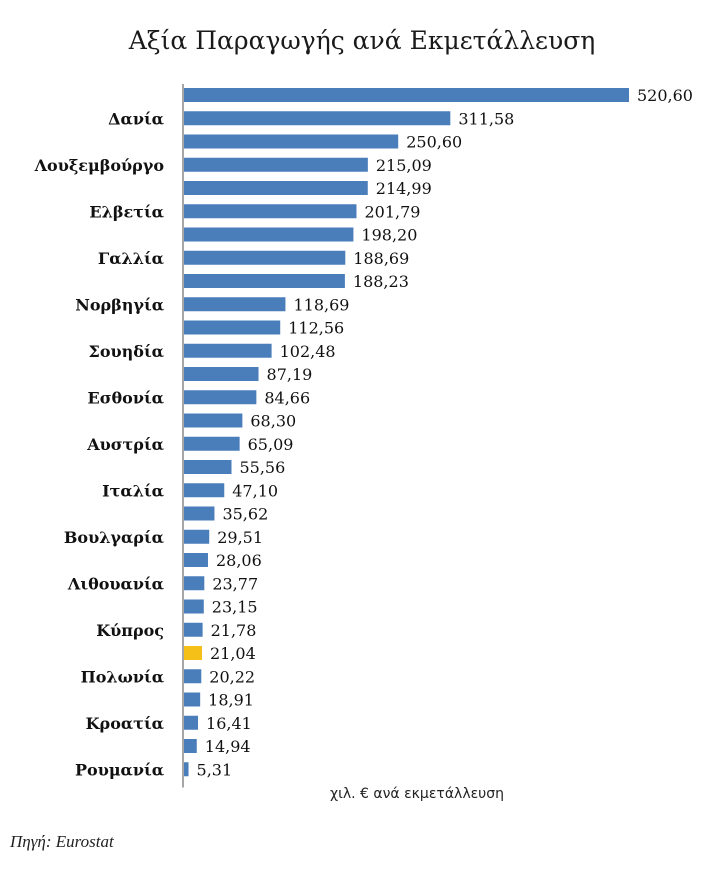 The image size is (724, 870). Describe the element at coordinates (239, 560) in the screenshot. I see `value-label: 28,06` at that location.